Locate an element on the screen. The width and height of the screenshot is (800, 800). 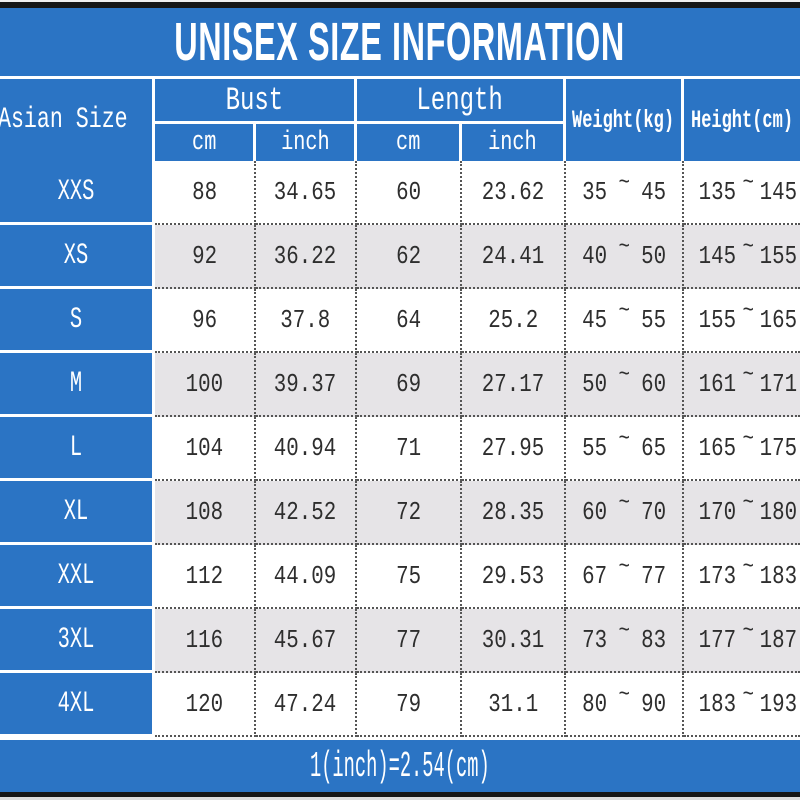
bust-inch-value: 45.67 is located at coordinates (305, 640).